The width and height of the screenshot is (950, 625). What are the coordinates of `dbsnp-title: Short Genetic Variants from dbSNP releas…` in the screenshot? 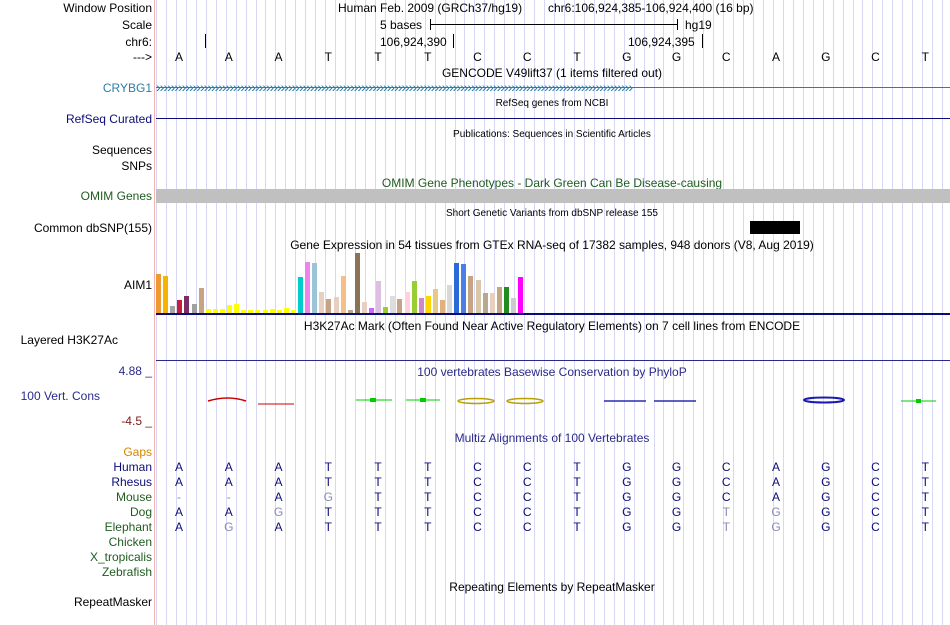 It's located at (552, 213).